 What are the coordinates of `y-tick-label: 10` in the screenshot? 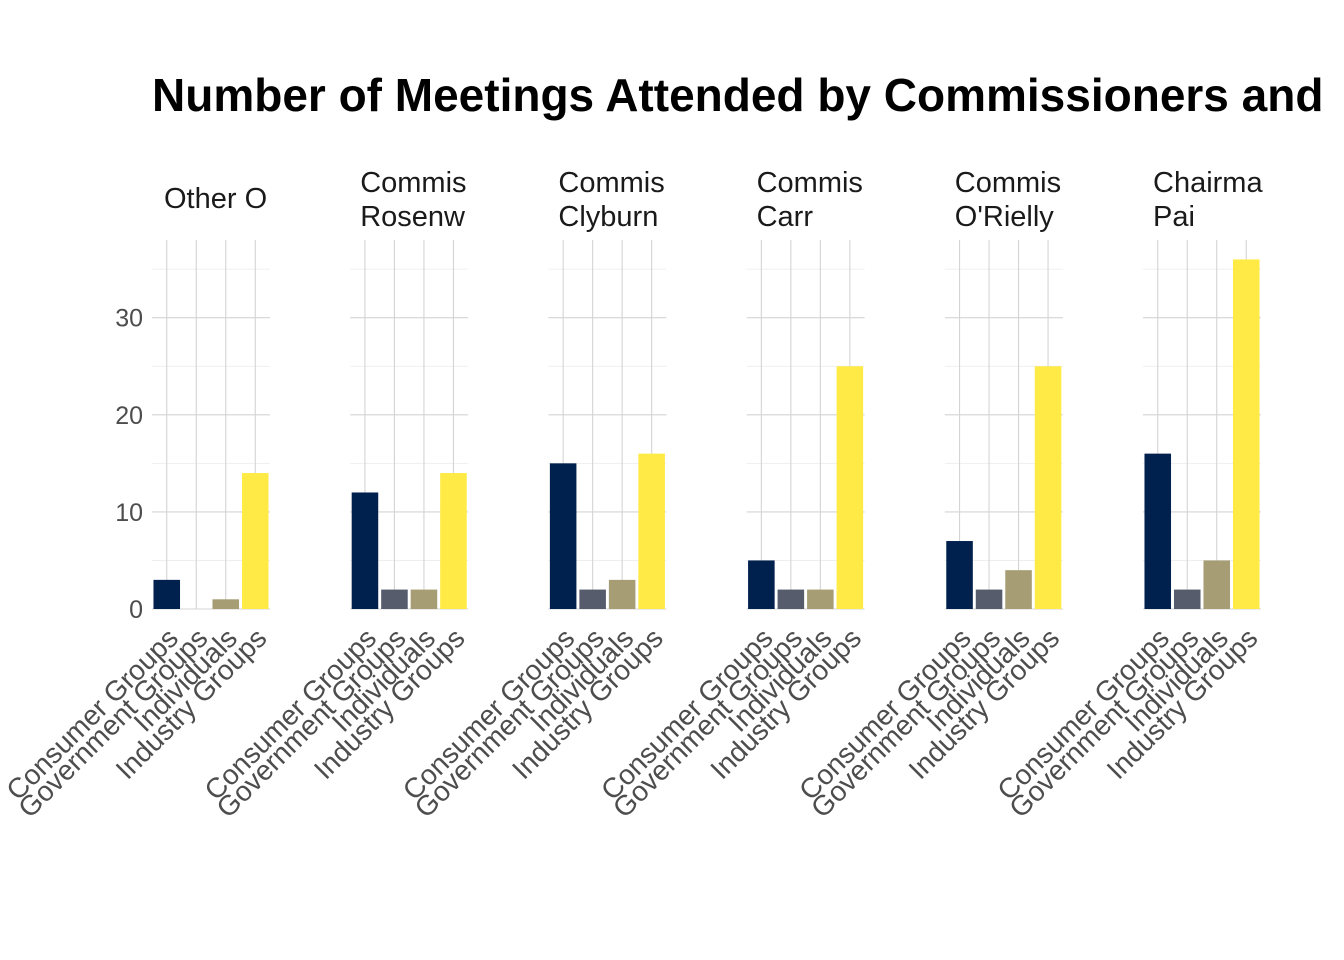 It's located at (129, 513).